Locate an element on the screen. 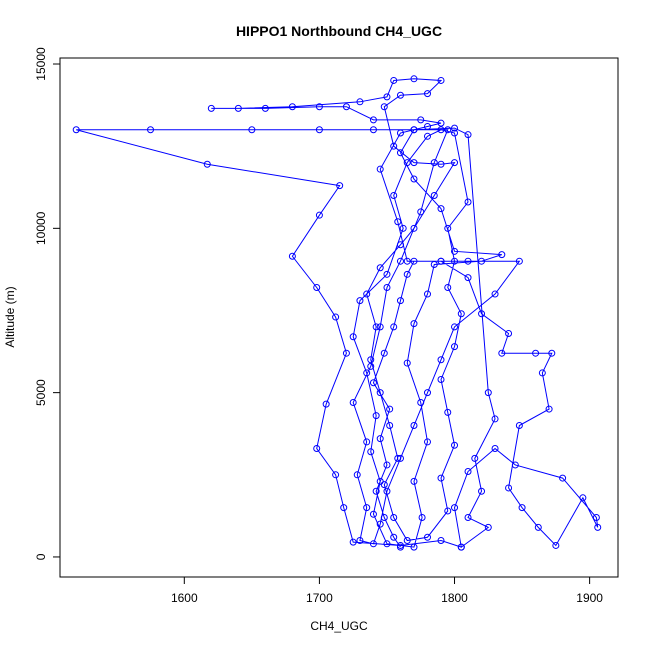 This screenshot has width=650, height=650. y-tick-label: 0 is located at coordinates (41, 556).